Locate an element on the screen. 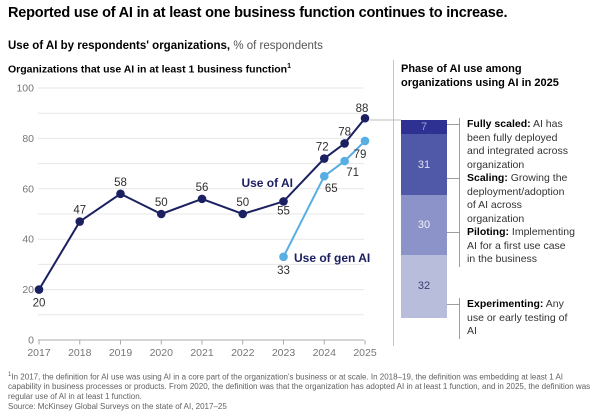 This screenshot has height=419, width=600. bar-segment-1: 31 is located at coordinates (424, 164).